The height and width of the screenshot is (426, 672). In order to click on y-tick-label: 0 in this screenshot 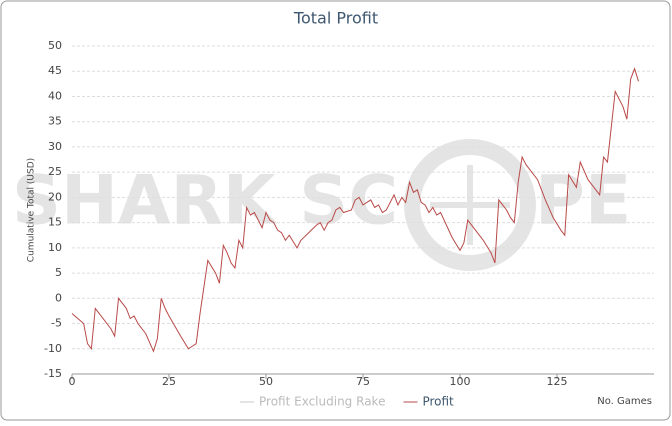, I will do `click(58, 297)`.